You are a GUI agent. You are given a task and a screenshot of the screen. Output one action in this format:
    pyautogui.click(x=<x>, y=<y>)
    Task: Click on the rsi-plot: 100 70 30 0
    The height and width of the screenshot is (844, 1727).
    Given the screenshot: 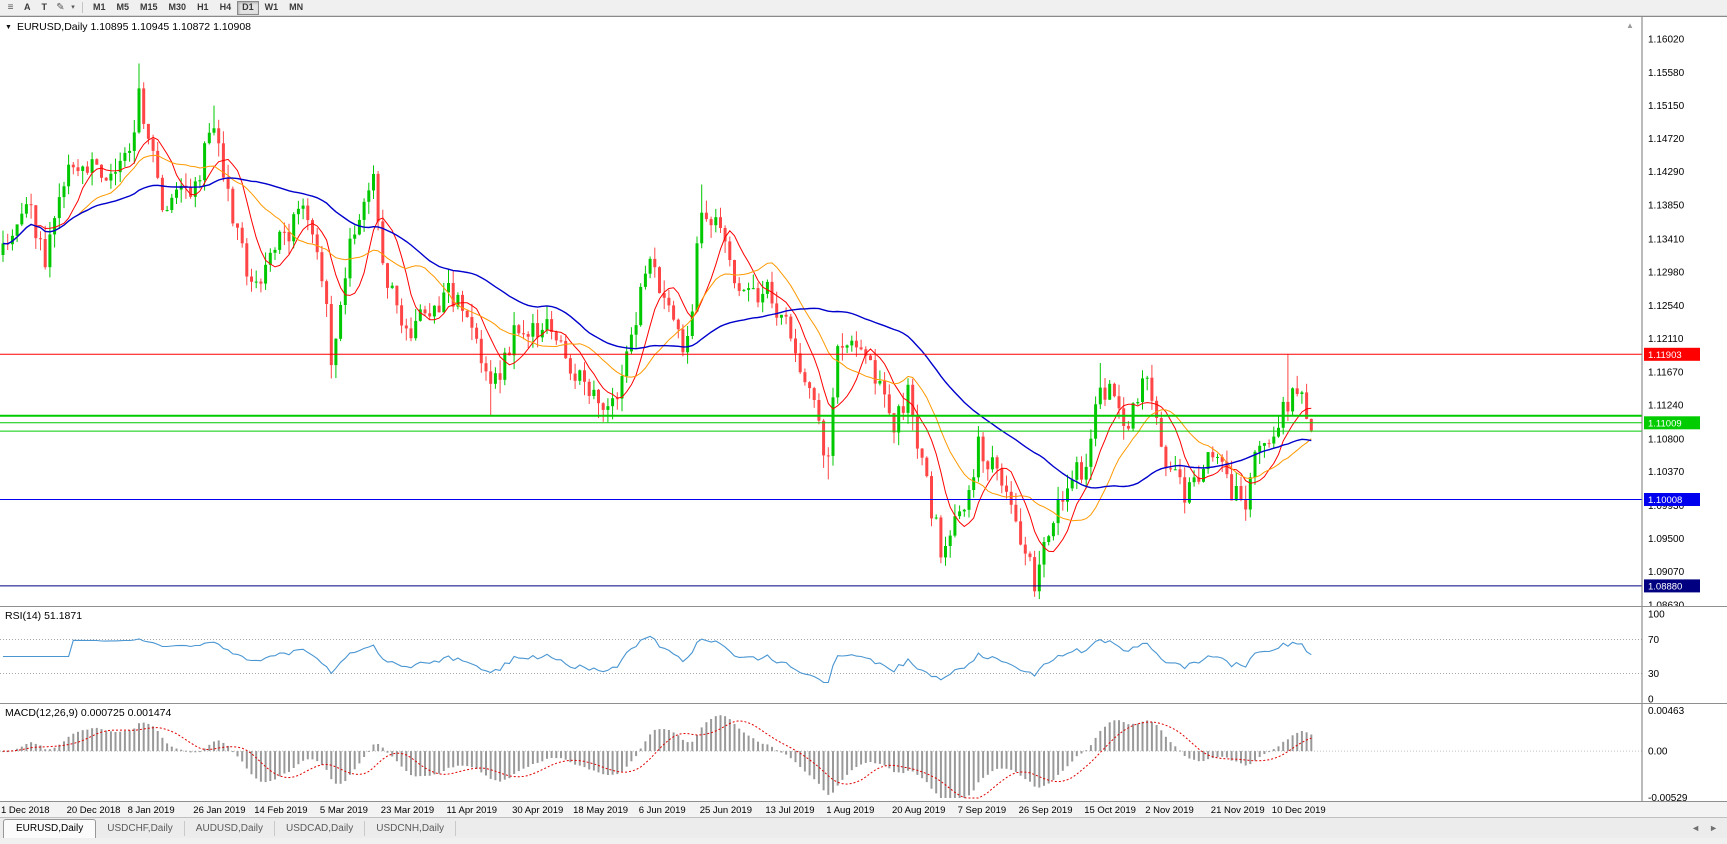 What is the action you would take?
    pyautogui.click(x=863, y=655)
    